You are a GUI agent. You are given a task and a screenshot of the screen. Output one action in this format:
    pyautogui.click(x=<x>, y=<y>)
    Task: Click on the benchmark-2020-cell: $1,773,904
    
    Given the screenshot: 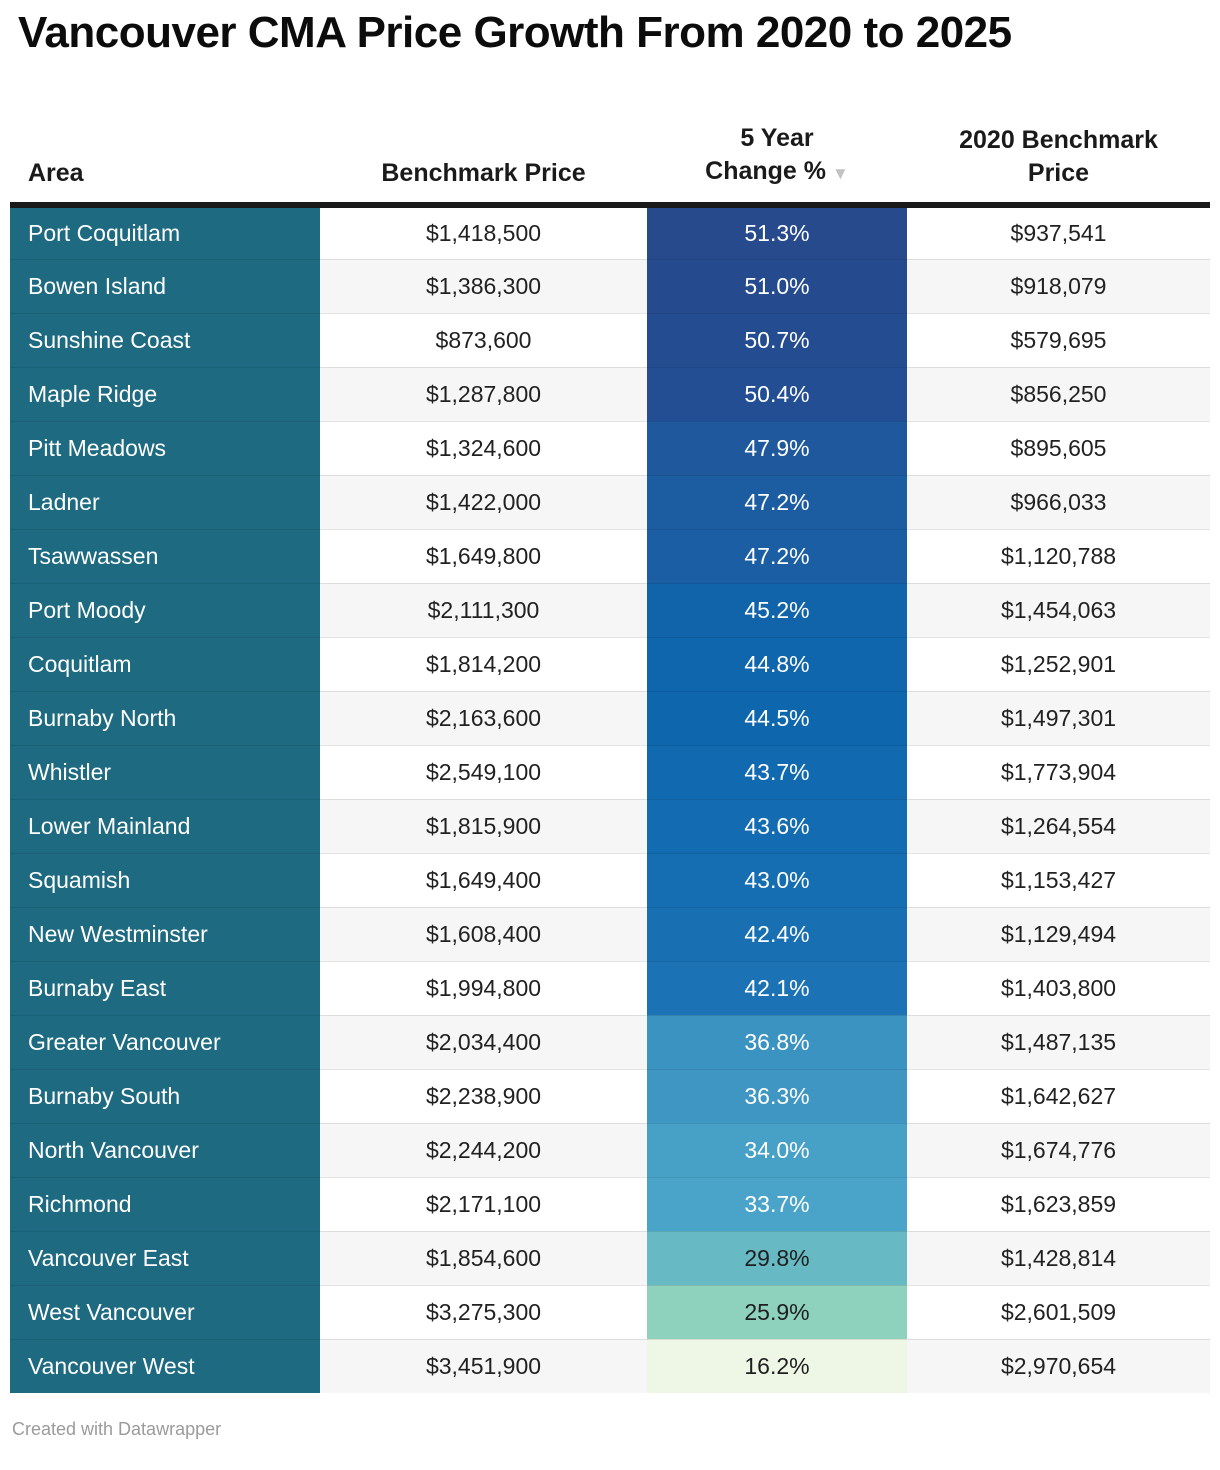 What is the action you would take?
    pyautogui.click(x=1058, y=771)
    